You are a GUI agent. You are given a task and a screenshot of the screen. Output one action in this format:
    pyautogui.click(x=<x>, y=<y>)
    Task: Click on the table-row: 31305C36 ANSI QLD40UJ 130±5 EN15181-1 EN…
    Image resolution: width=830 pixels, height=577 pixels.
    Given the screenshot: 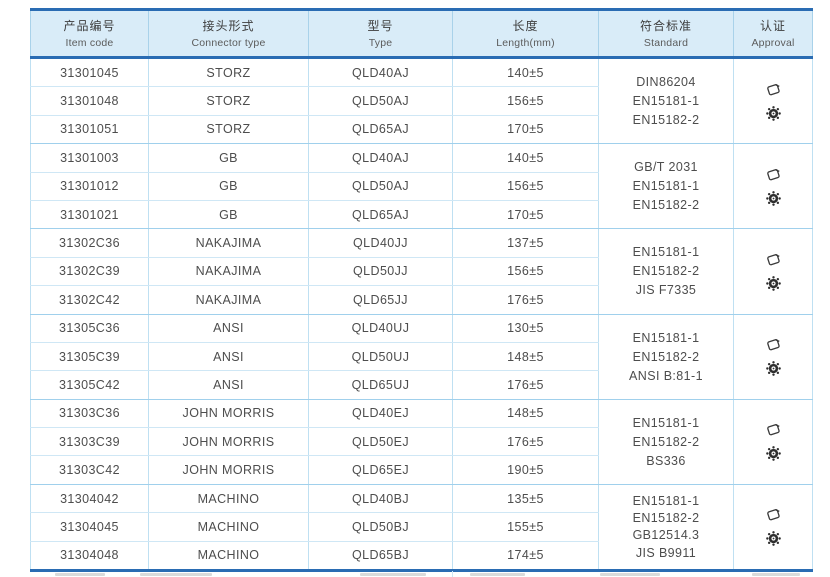 What is the action you would take?
    pyautogui.click(x=421, y=357)
    